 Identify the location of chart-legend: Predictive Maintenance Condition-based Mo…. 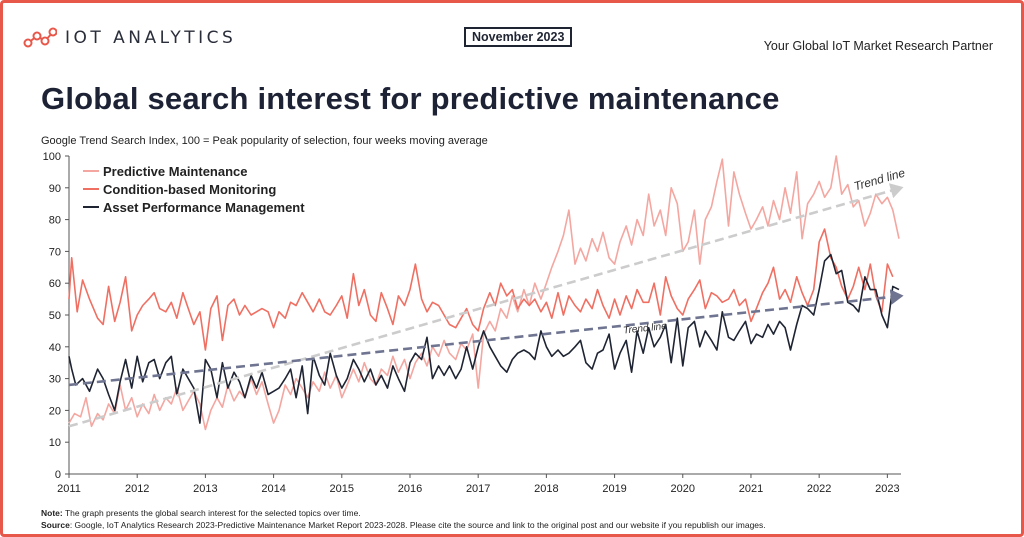
(194, 189).